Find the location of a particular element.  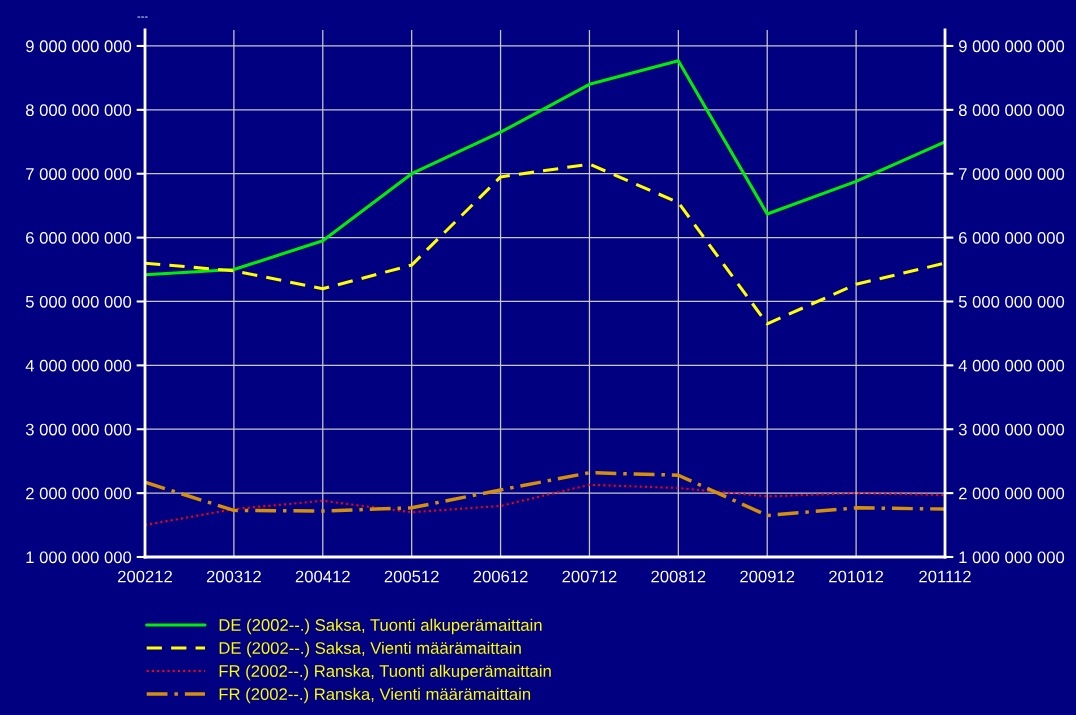

y-tick-label: 1 000 000 000 is located at coordinates (79, 557).